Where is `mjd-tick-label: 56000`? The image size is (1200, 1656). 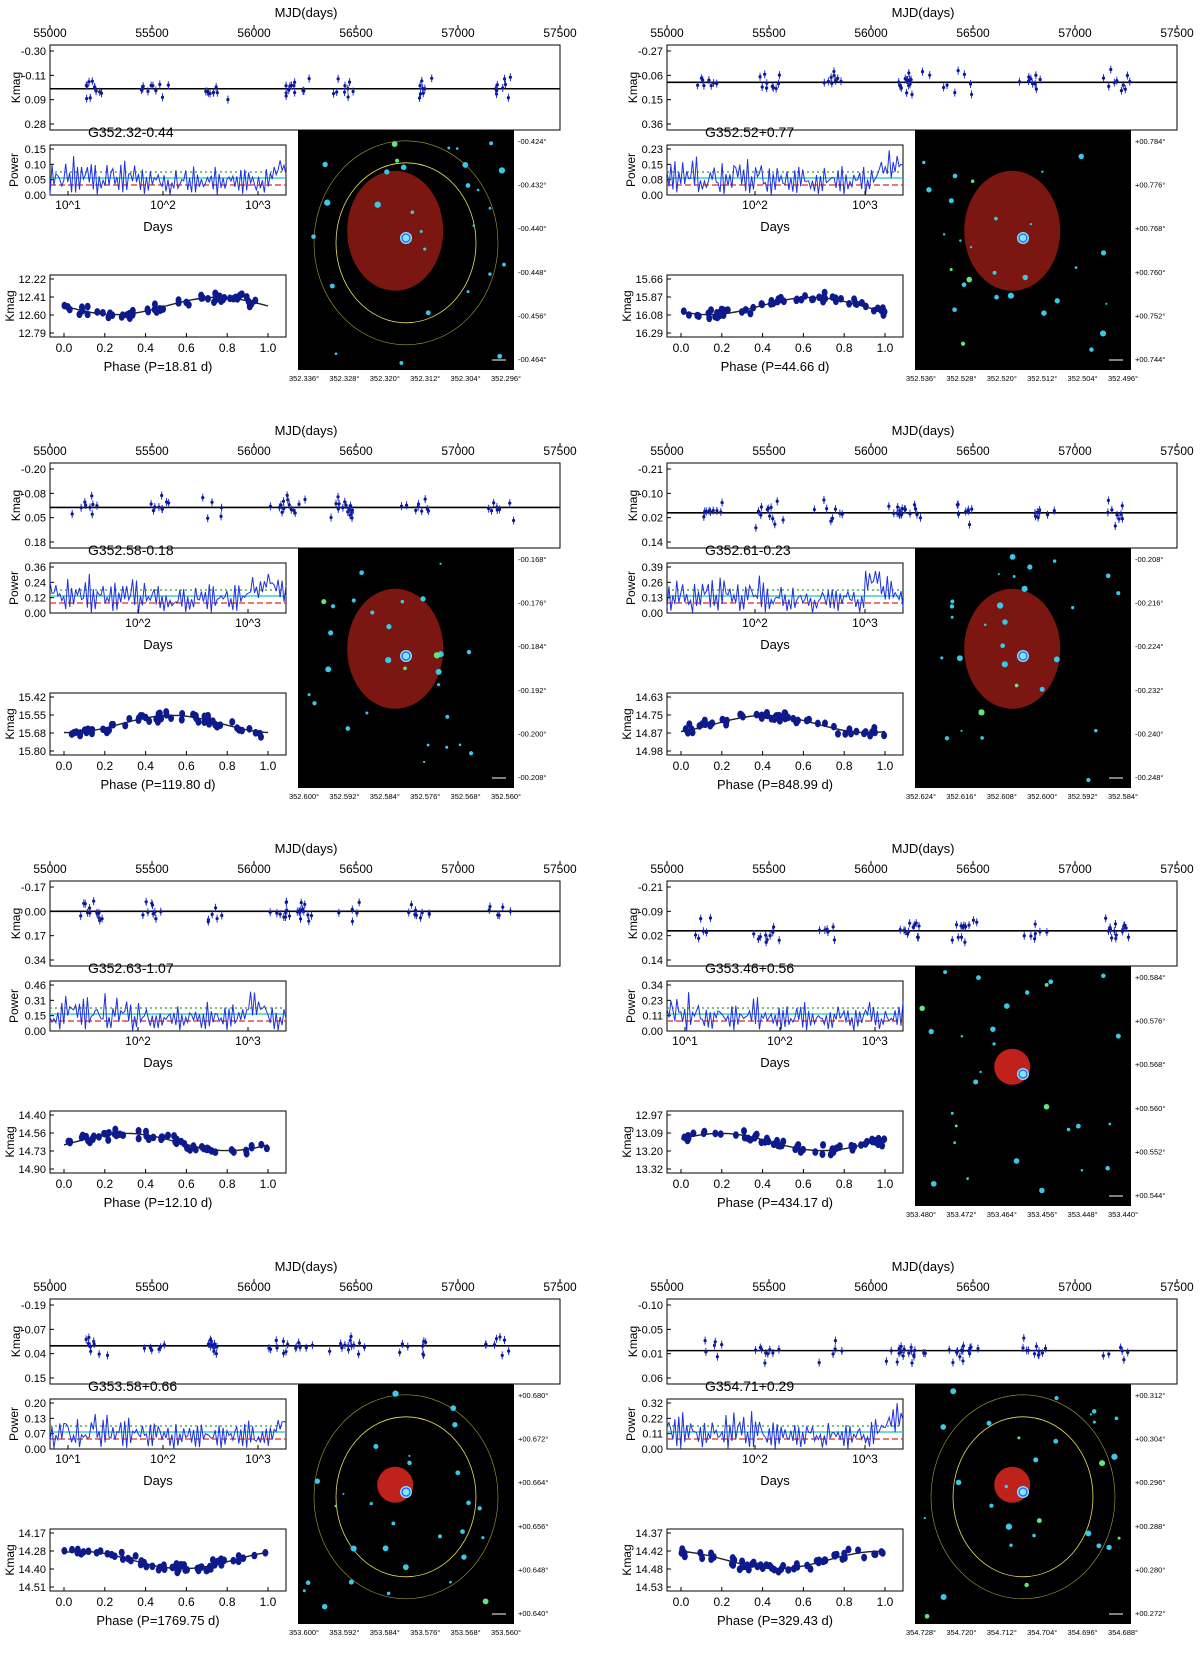
mjd-tick-label: 56000 is located at coordinates (254, 869).